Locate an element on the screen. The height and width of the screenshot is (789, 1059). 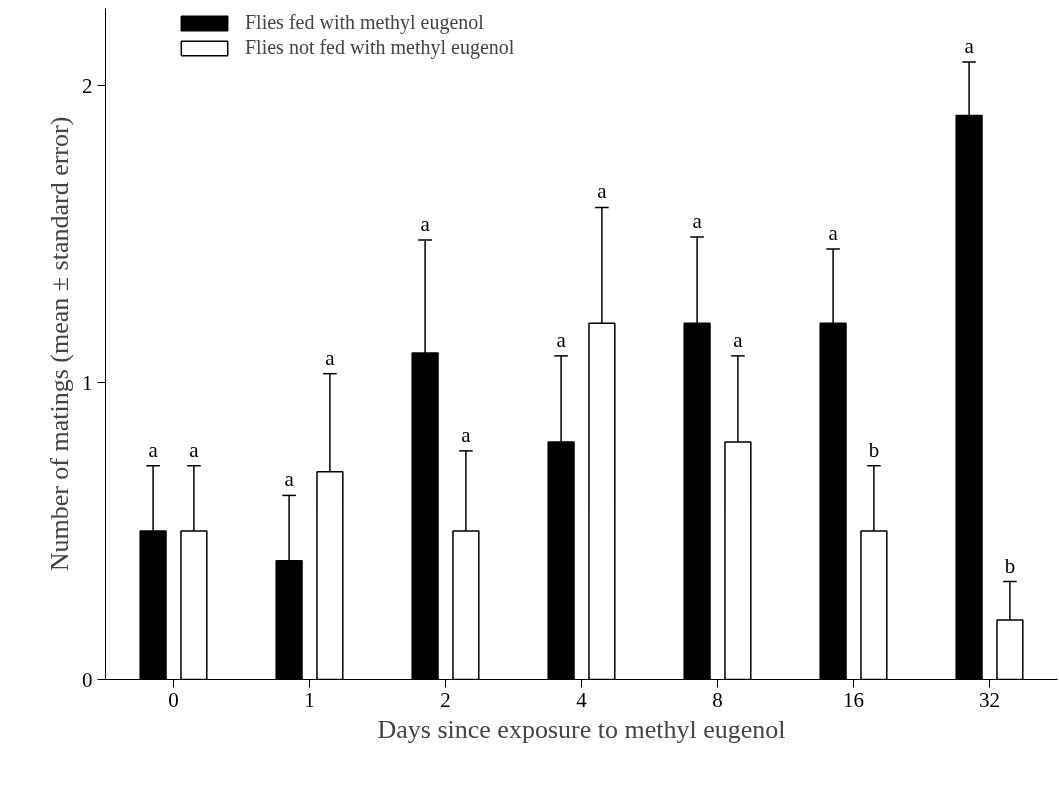
x-tick-label: 1 is located at coordinates (309, 699).